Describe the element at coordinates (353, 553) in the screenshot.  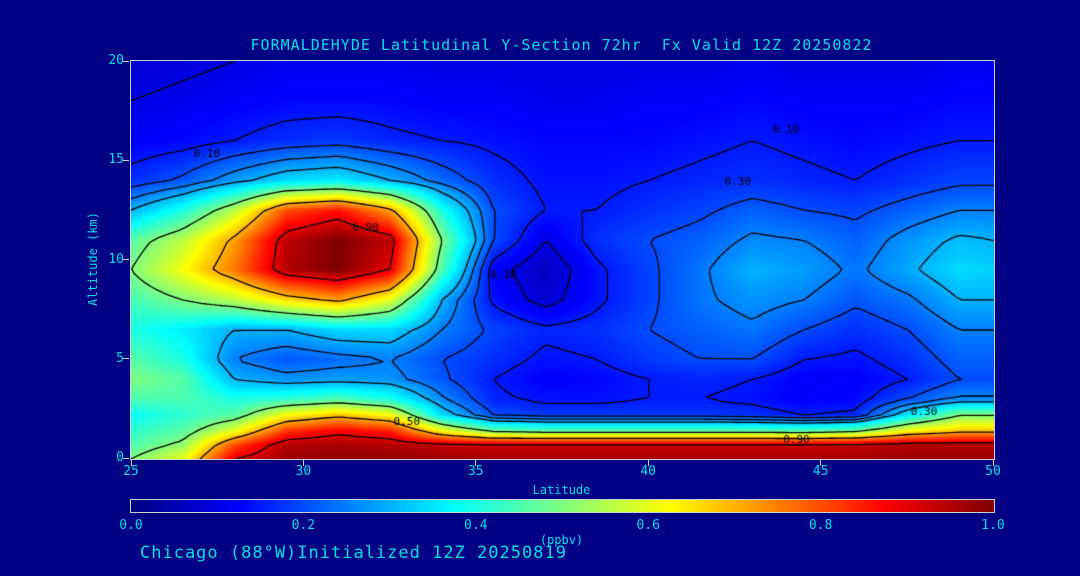
I see `caption: Chicago (88°W)Initialized 12Z 20250819` at that location.